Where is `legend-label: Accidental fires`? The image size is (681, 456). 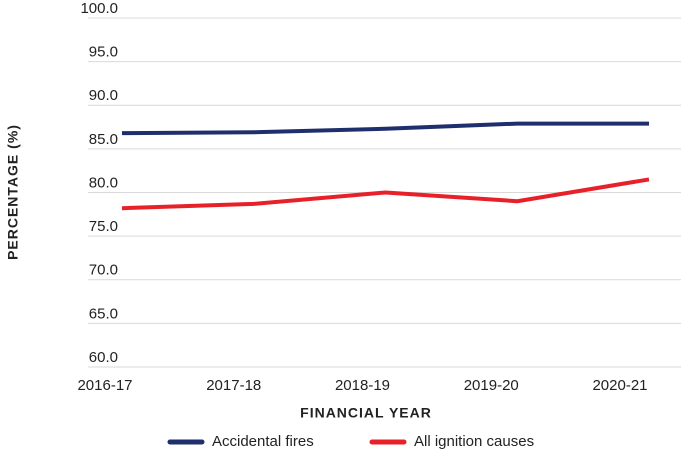 legend-label: Accidental fires is located at coordinates (263, 441).